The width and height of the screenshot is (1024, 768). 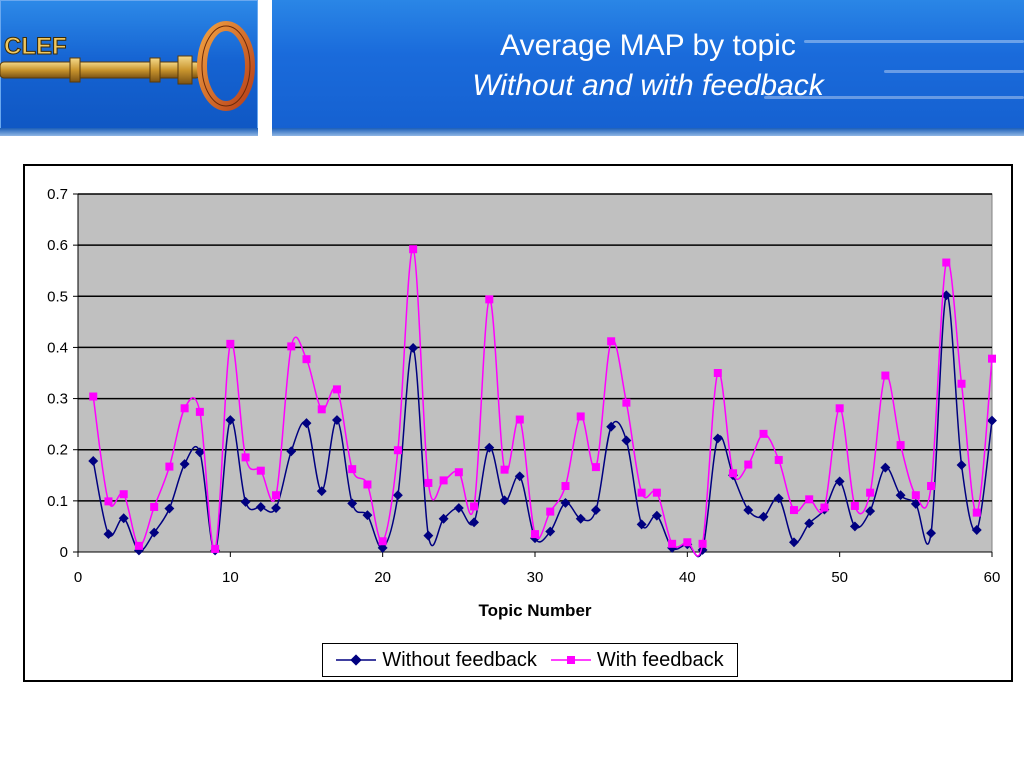 What do you see at coordinates (648, 45) in the screenshot?
I see `slide-title: Average MAP by topic` at bounding box center [648, 45].